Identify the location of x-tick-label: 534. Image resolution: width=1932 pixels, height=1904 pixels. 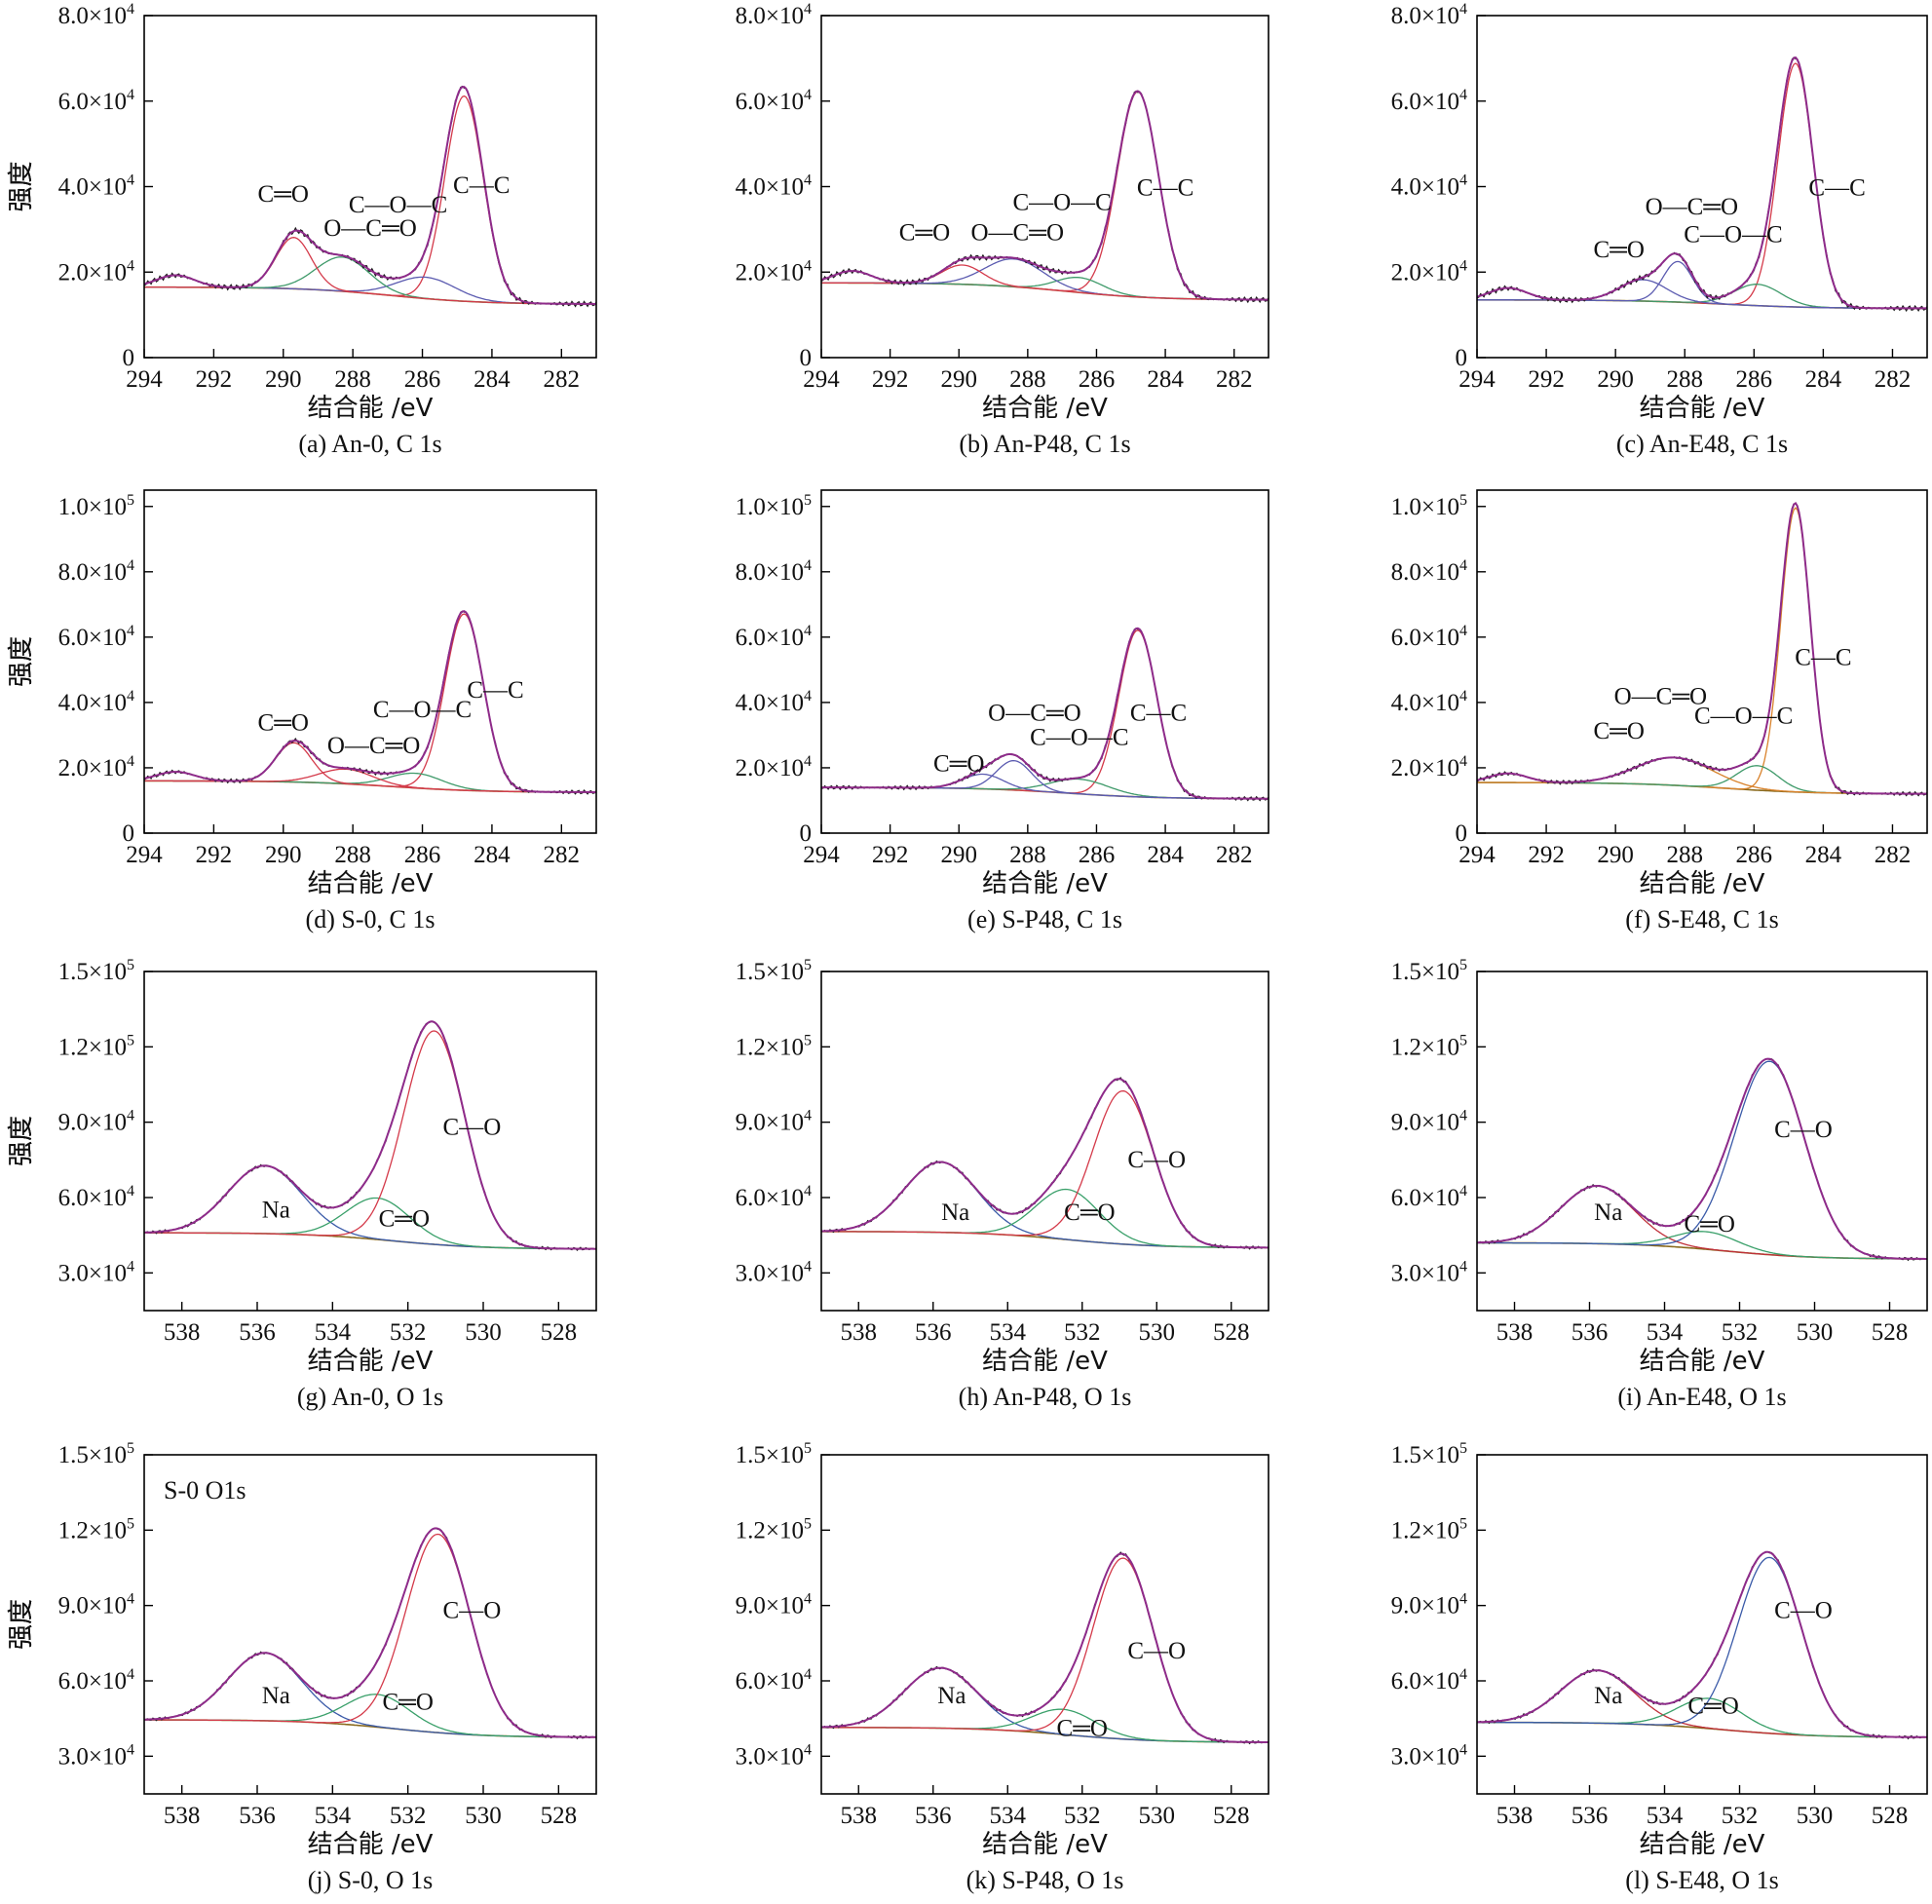
(1009, 1816).